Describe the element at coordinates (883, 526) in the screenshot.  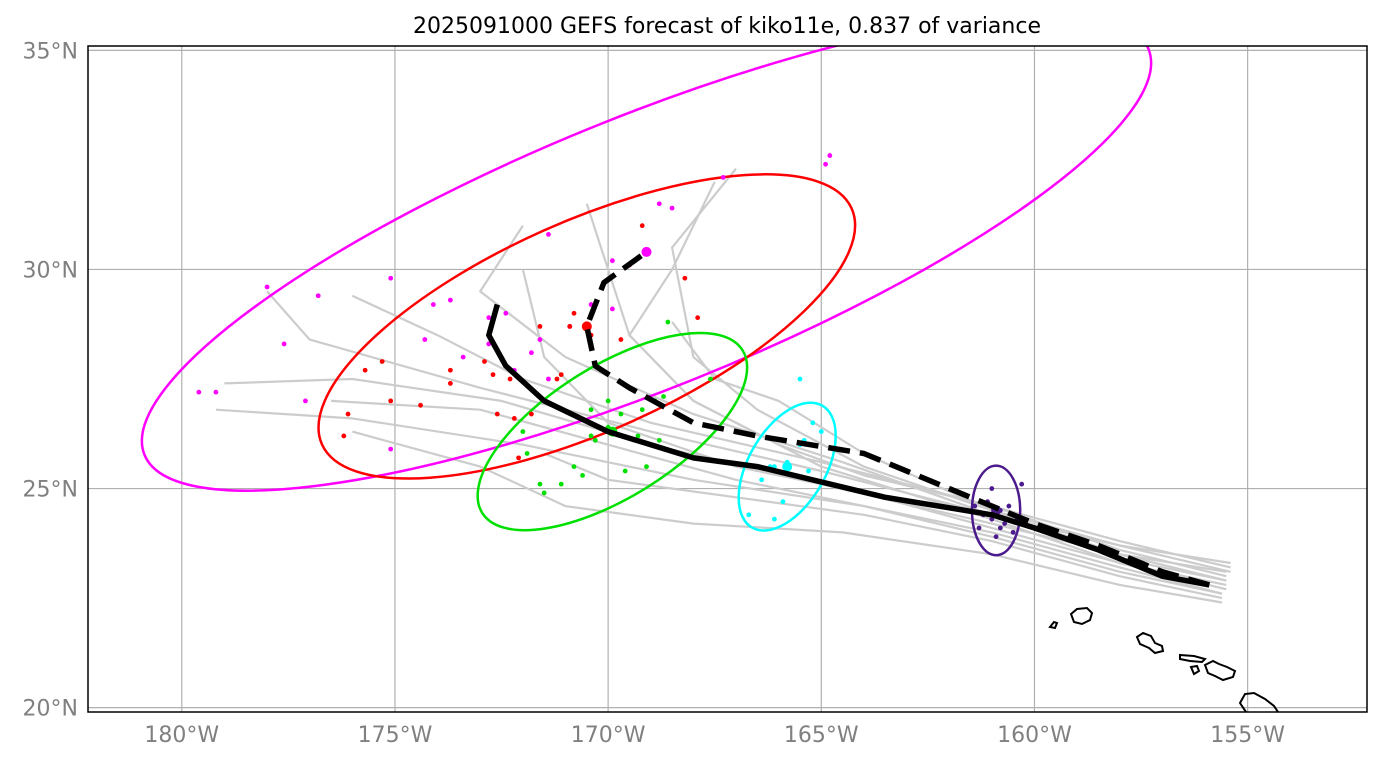
I see `member-track` at that location.